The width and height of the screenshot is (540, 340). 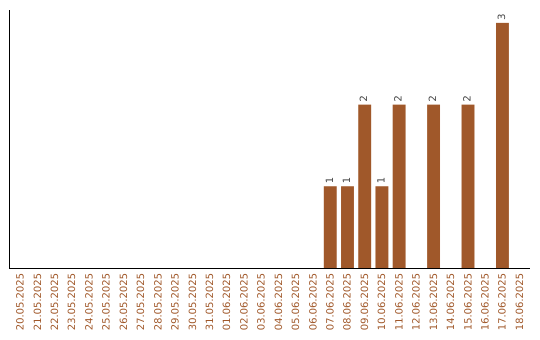 I want to click on x-tick-label: 20.05.2025, so click(x=21, y=301).